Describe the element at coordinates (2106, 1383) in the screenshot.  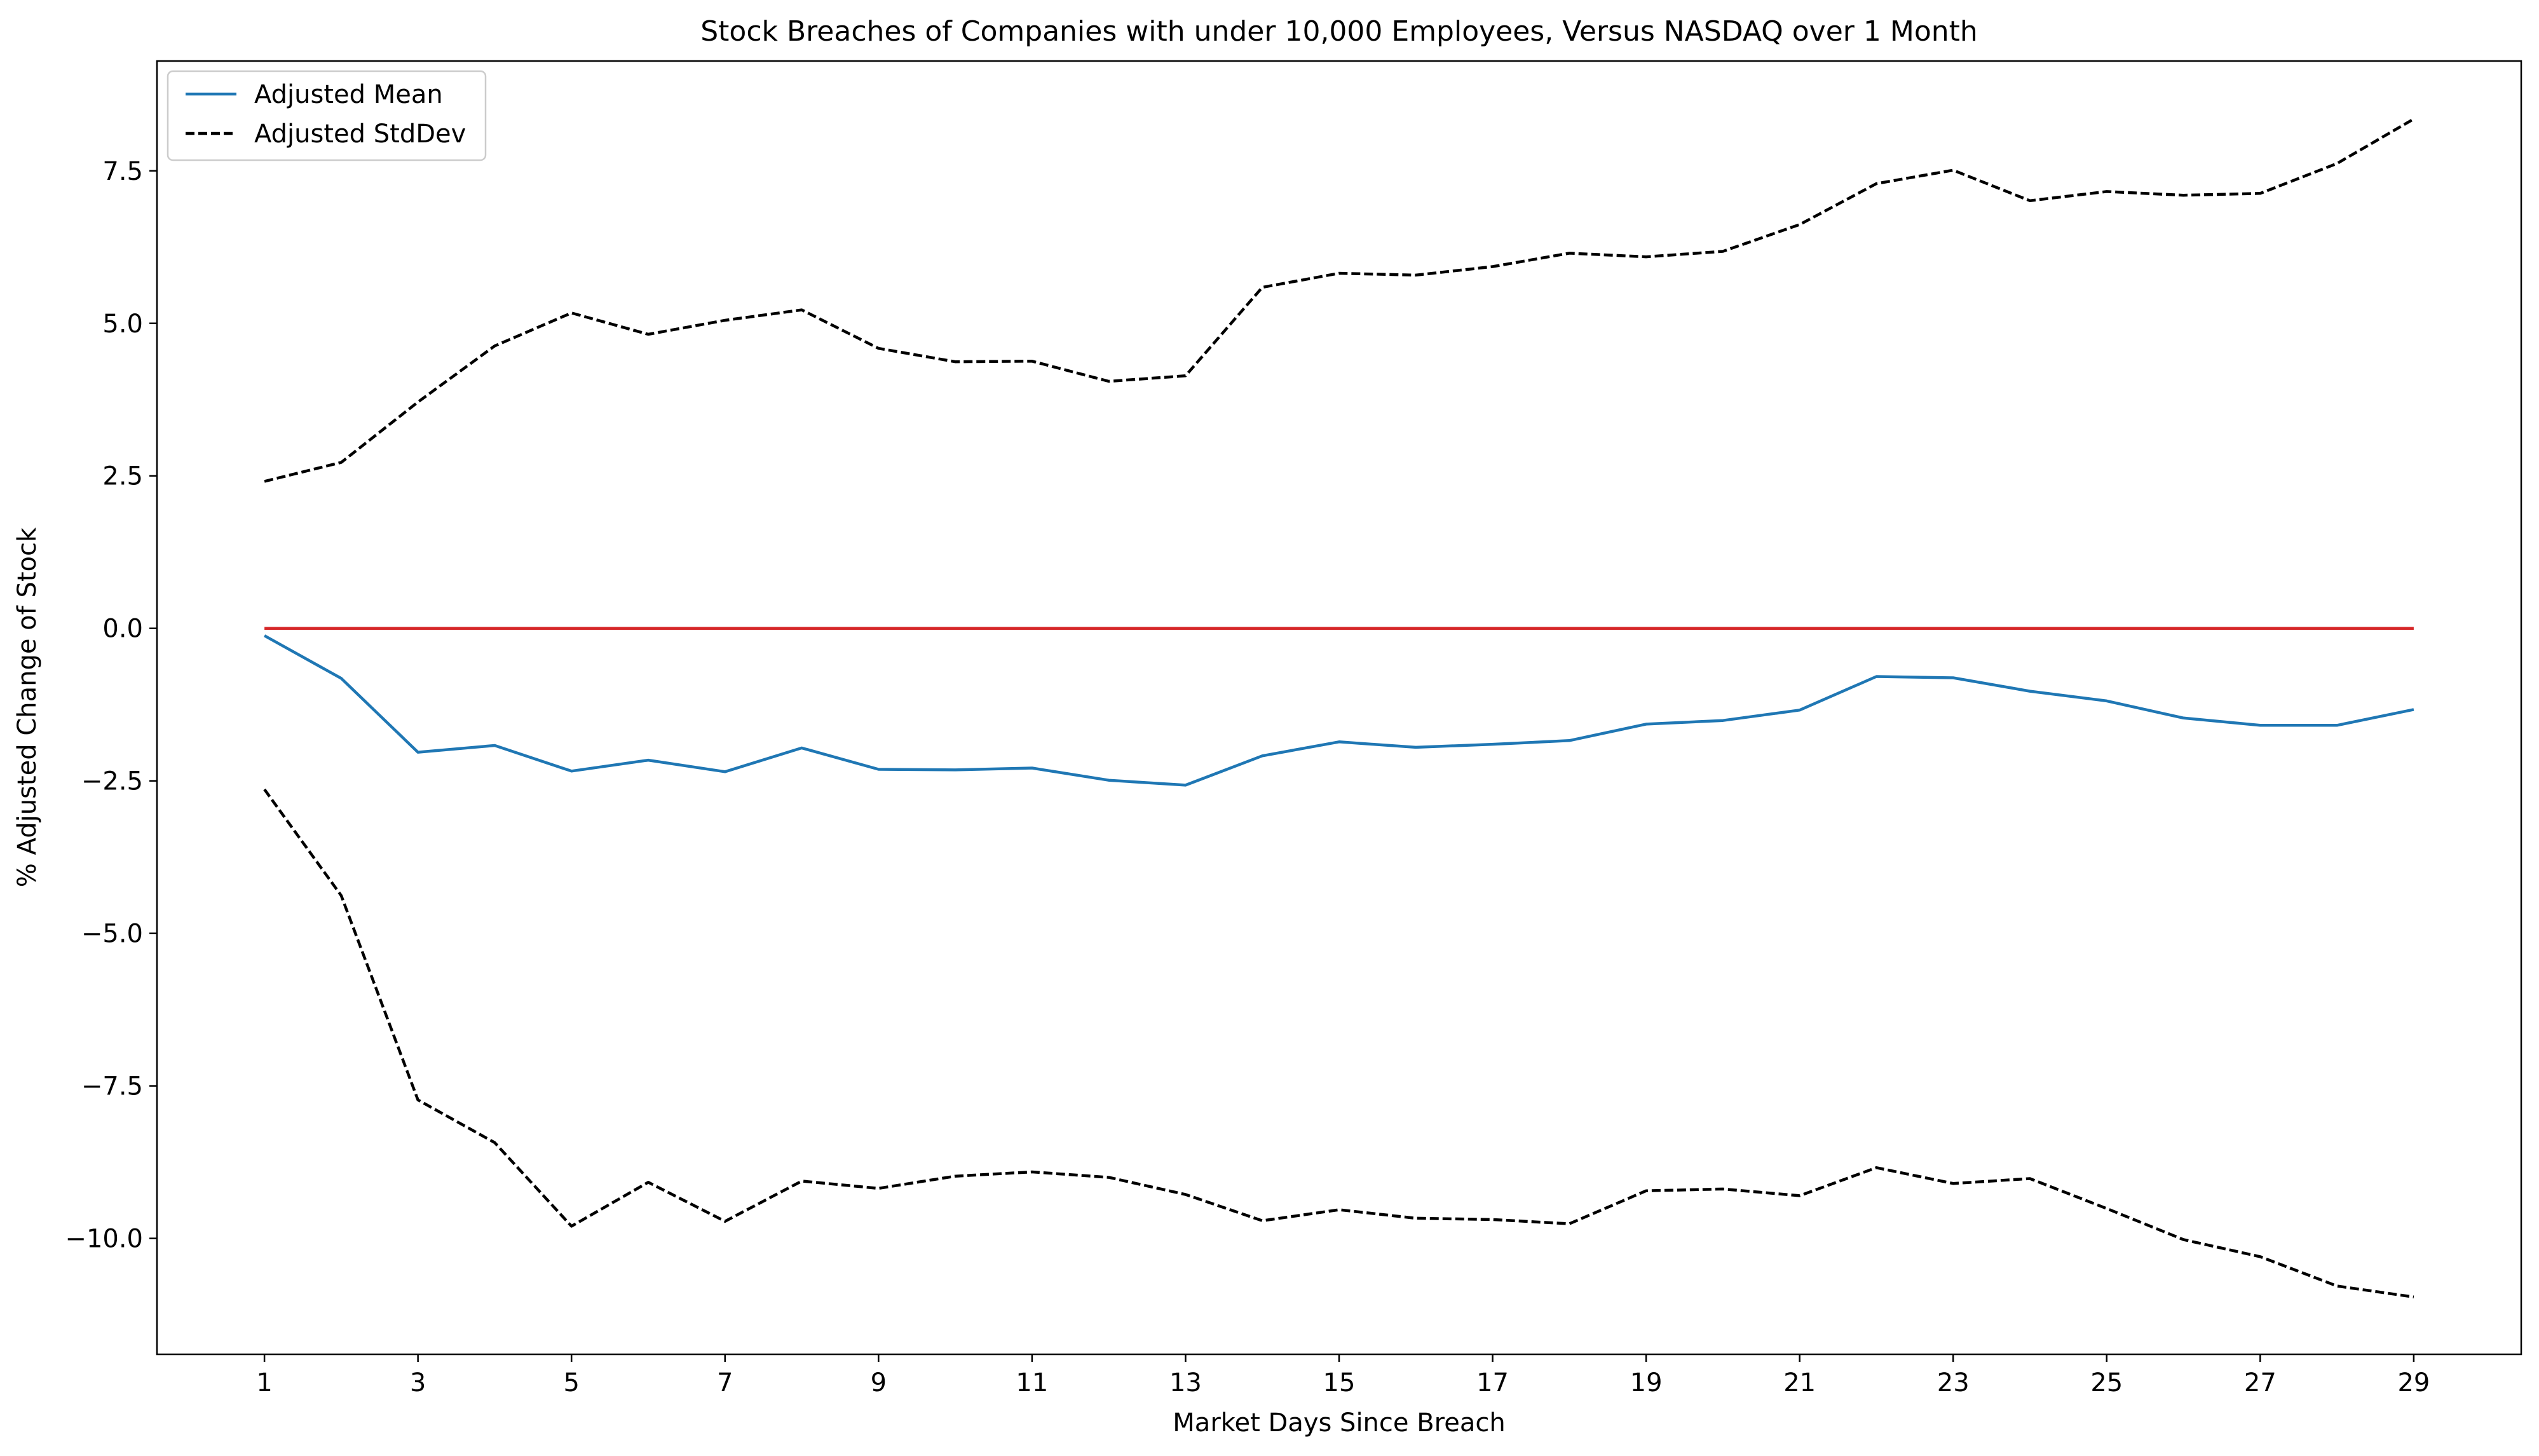
I see `x-tick-label: 25` at that location.